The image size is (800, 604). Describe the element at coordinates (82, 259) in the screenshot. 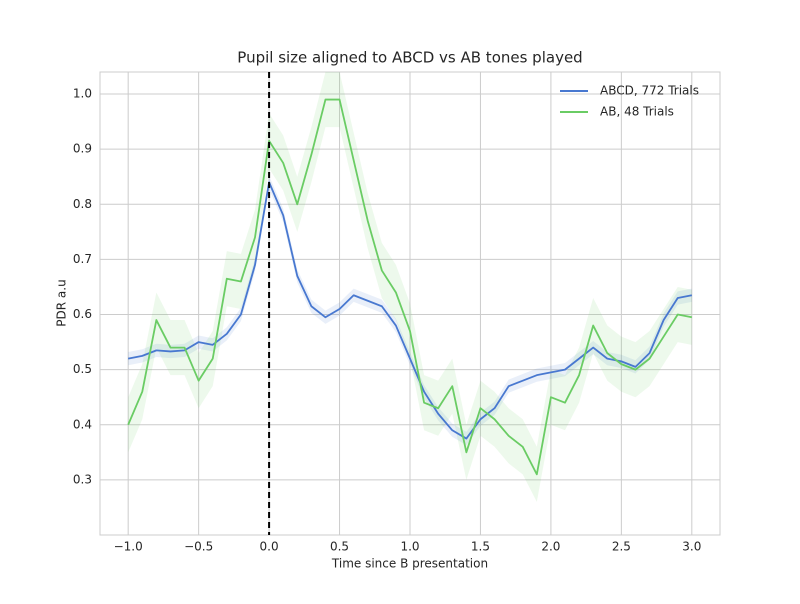

I see `y-tick-label: 0.7` at that location.